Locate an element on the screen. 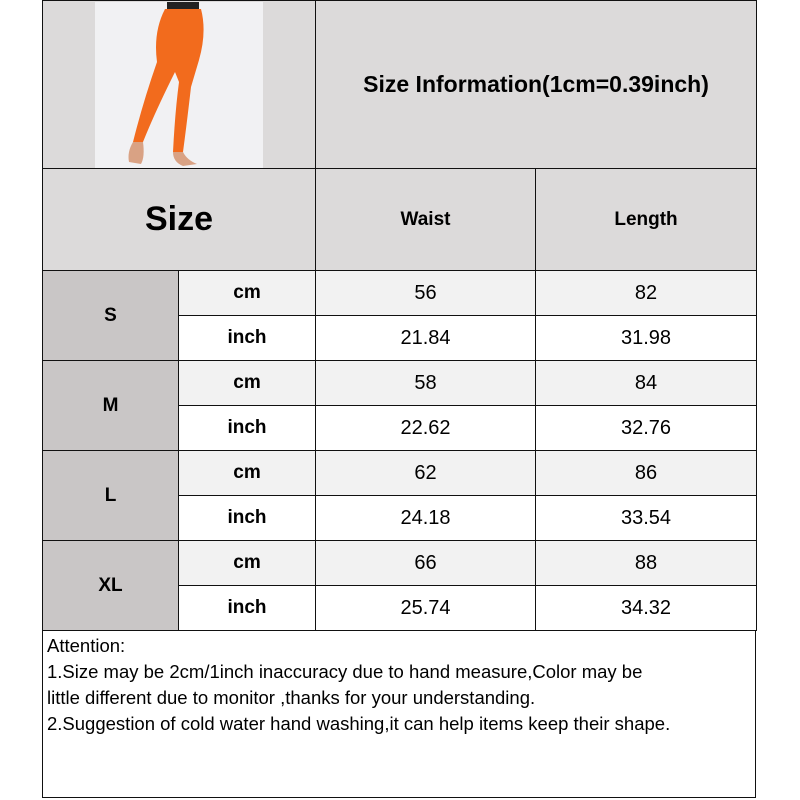  length-value: 32.76 is located at coordinates (646, 428).